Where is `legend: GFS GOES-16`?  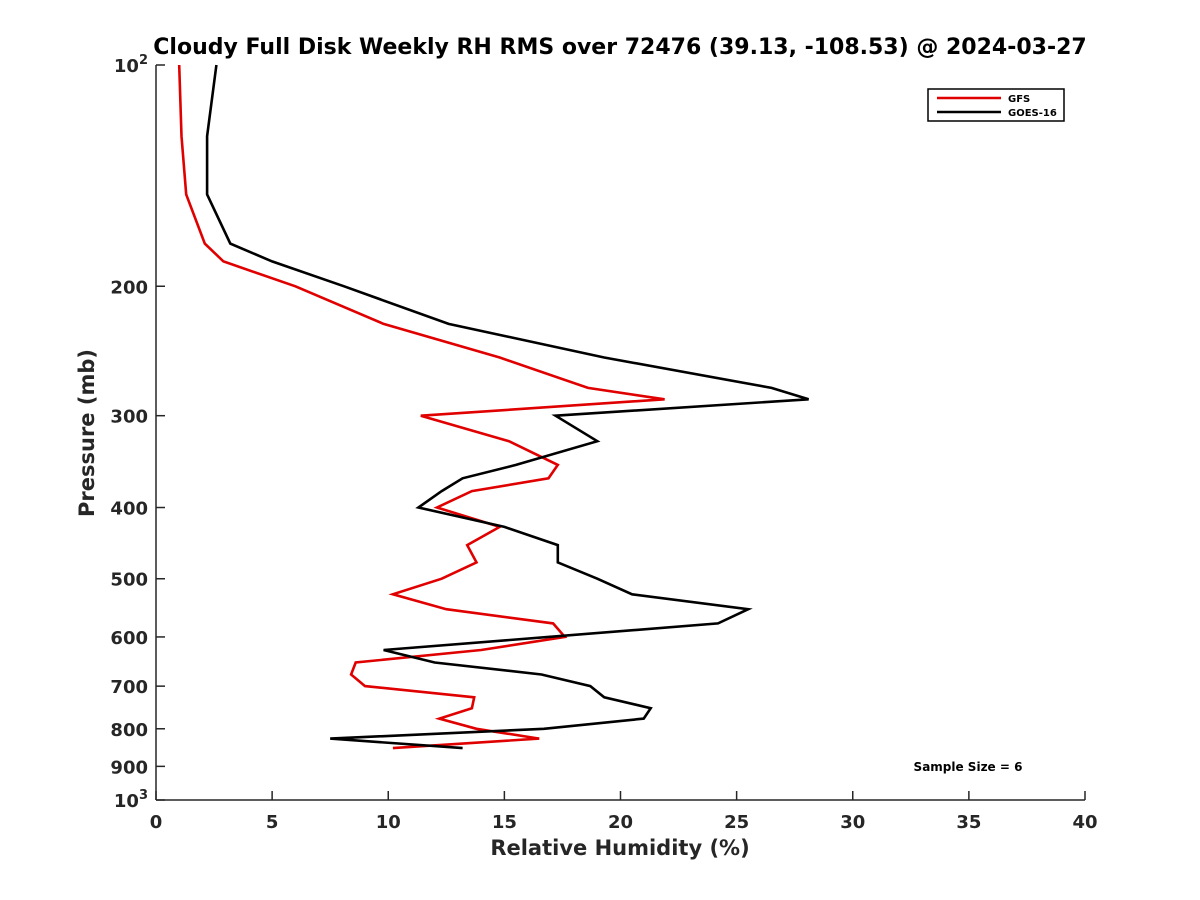
legend: GFS GOES-16 is located at coordinates (996, 105).